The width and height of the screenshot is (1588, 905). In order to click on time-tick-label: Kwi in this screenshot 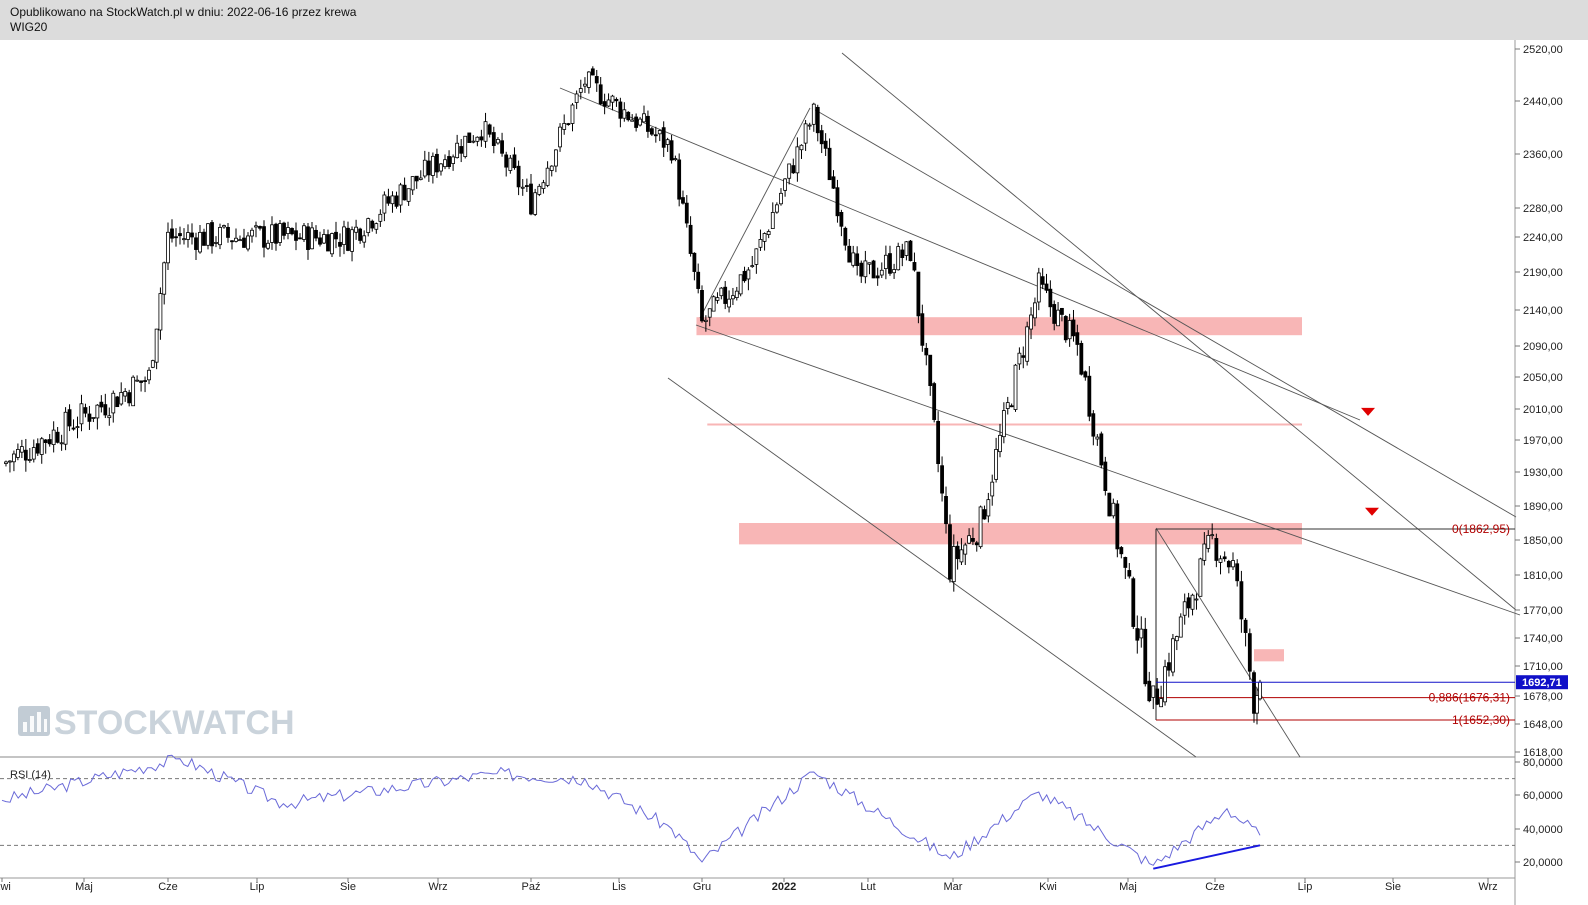, I will do `click(1048, 887)`.